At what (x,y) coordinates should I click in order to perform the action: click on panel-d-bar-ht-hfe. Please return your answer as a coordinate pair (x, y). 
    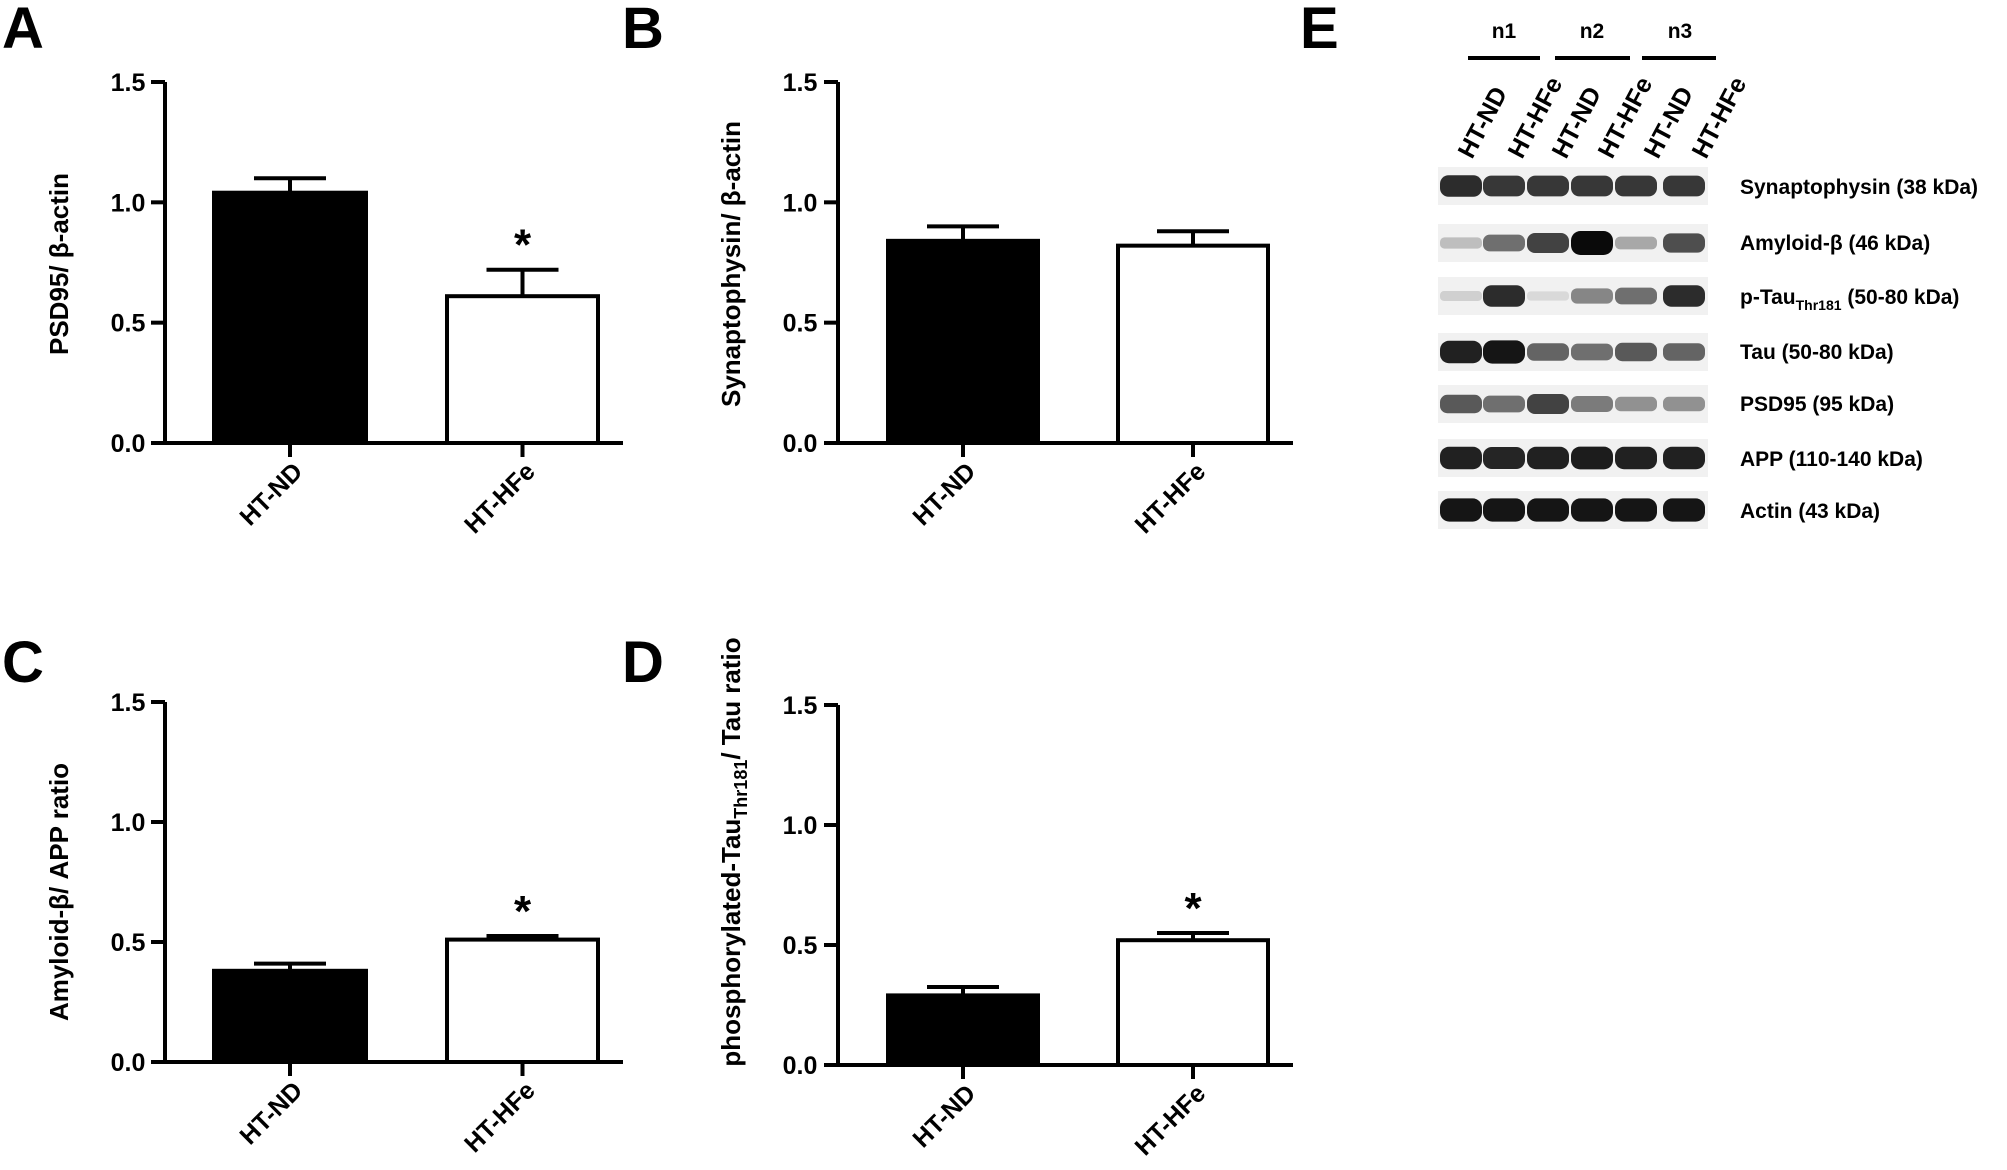
    Looking at the image, I should click on (1193, 1003).